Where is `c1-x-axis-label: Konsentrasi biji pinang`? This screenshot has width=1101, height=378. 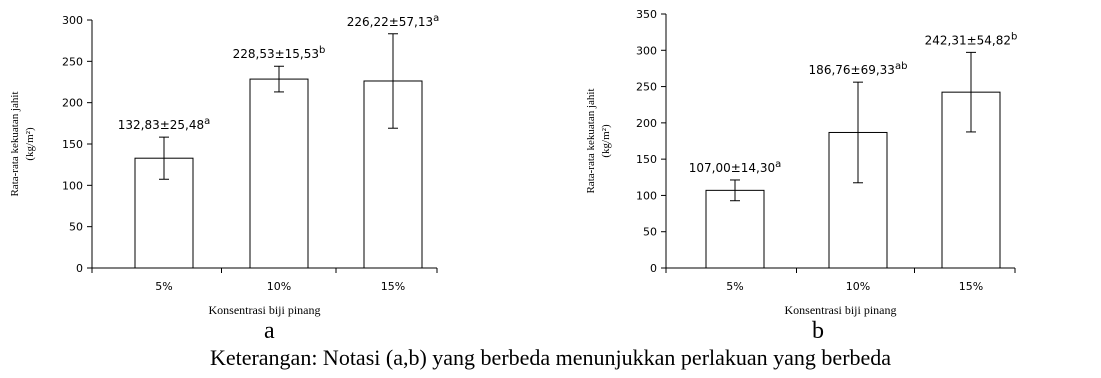
c1-x-axis-label: Konsentrasi biji pinang is located at coordinates (265, 310).